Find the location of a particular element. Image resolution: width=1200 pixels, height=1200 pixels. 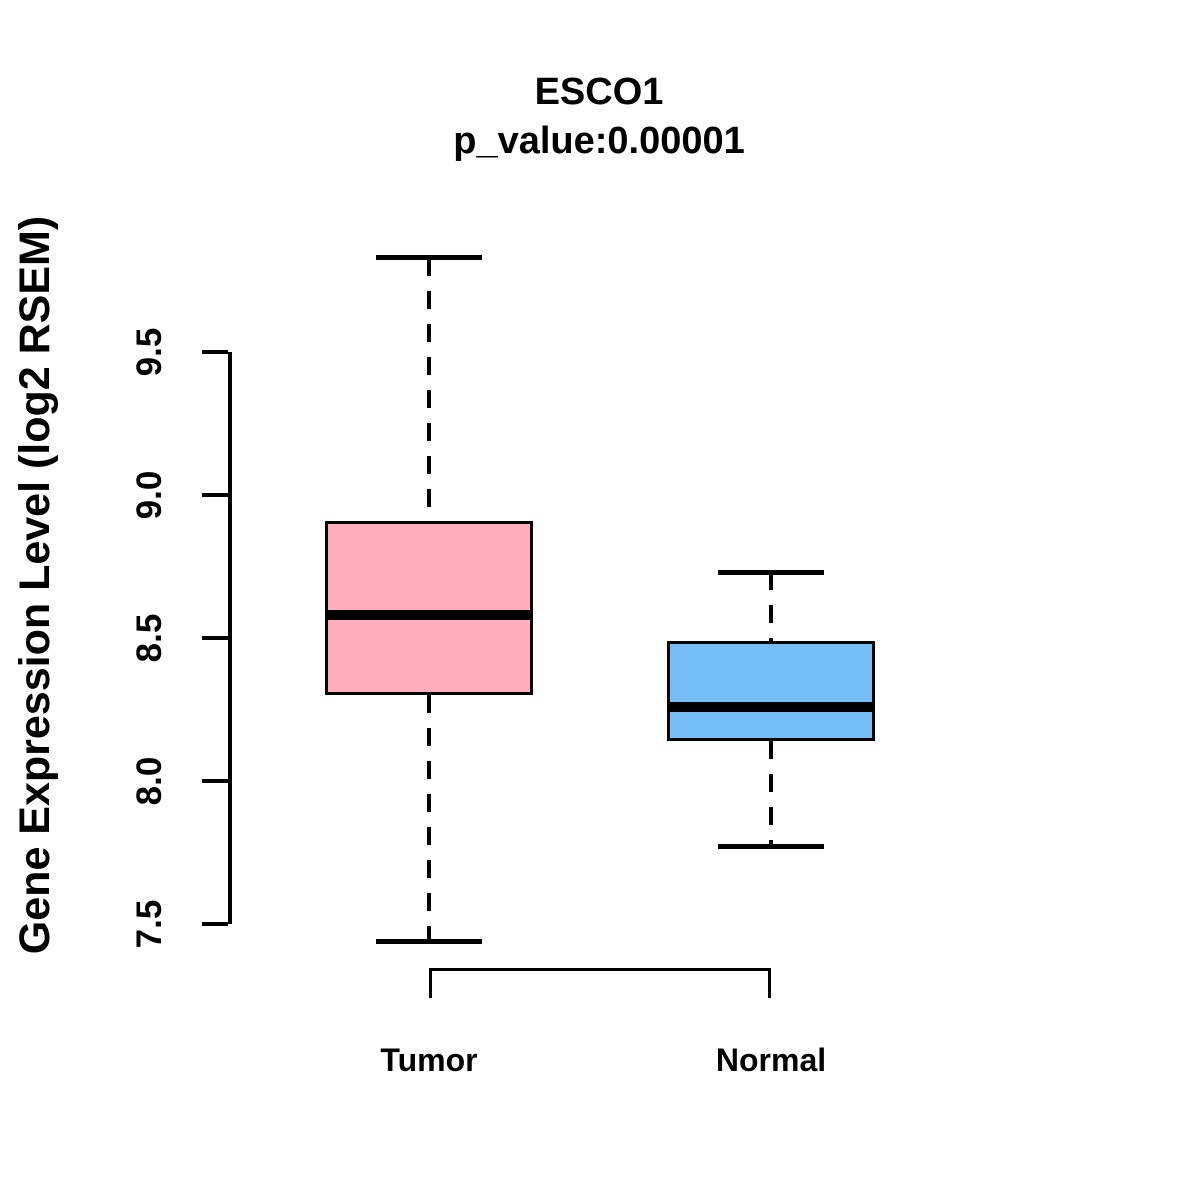

y-axis-line is located at coordinates (230, 638).